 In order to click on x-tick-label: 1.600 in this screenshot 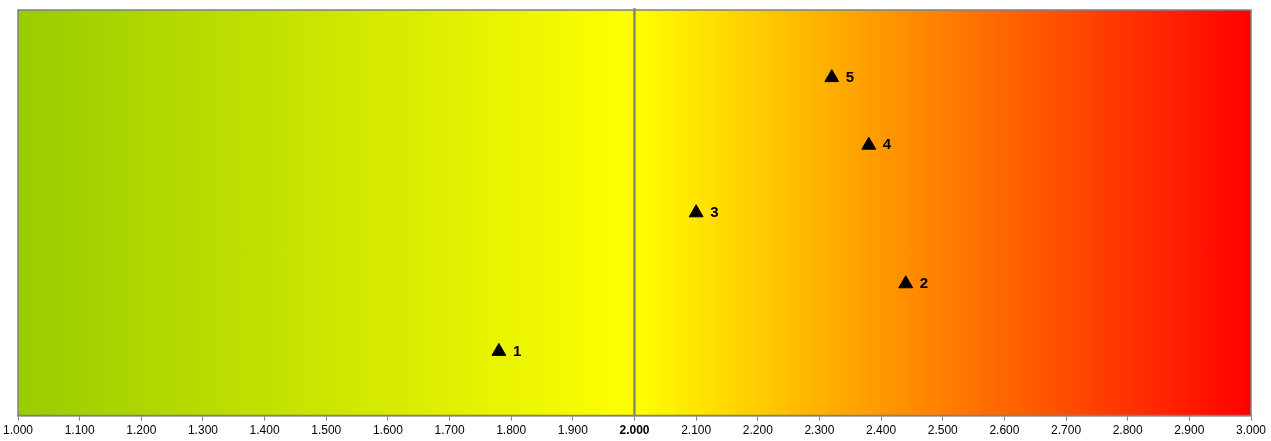, I will do `click(388, 430)`.